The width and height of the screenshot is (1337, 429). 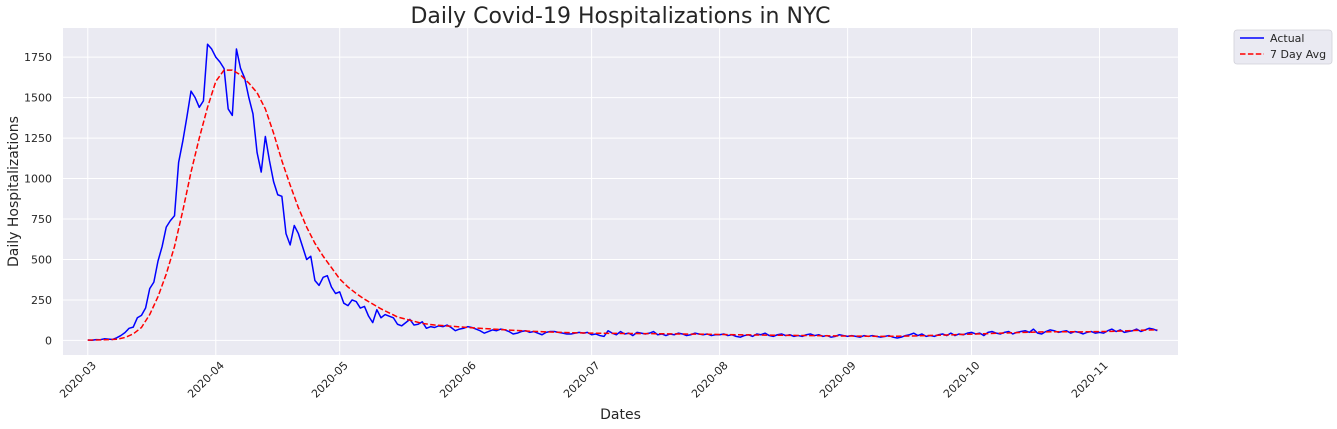 I want to click on x-tick-label: 2020-06, so click(x=458, y=380).